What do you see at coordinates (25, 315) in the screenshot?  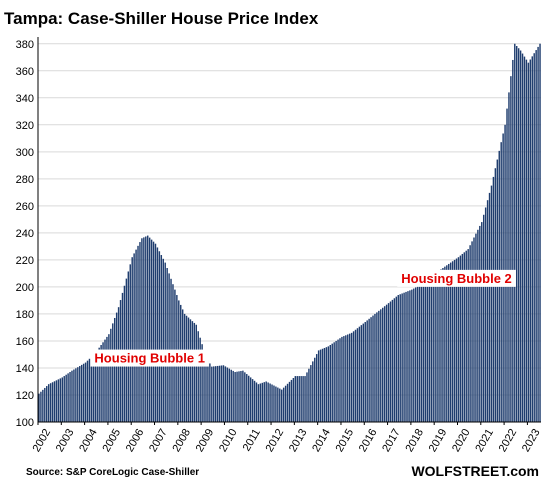 I see `y-tick-label-180: 180` at bounding box center [25, 315].